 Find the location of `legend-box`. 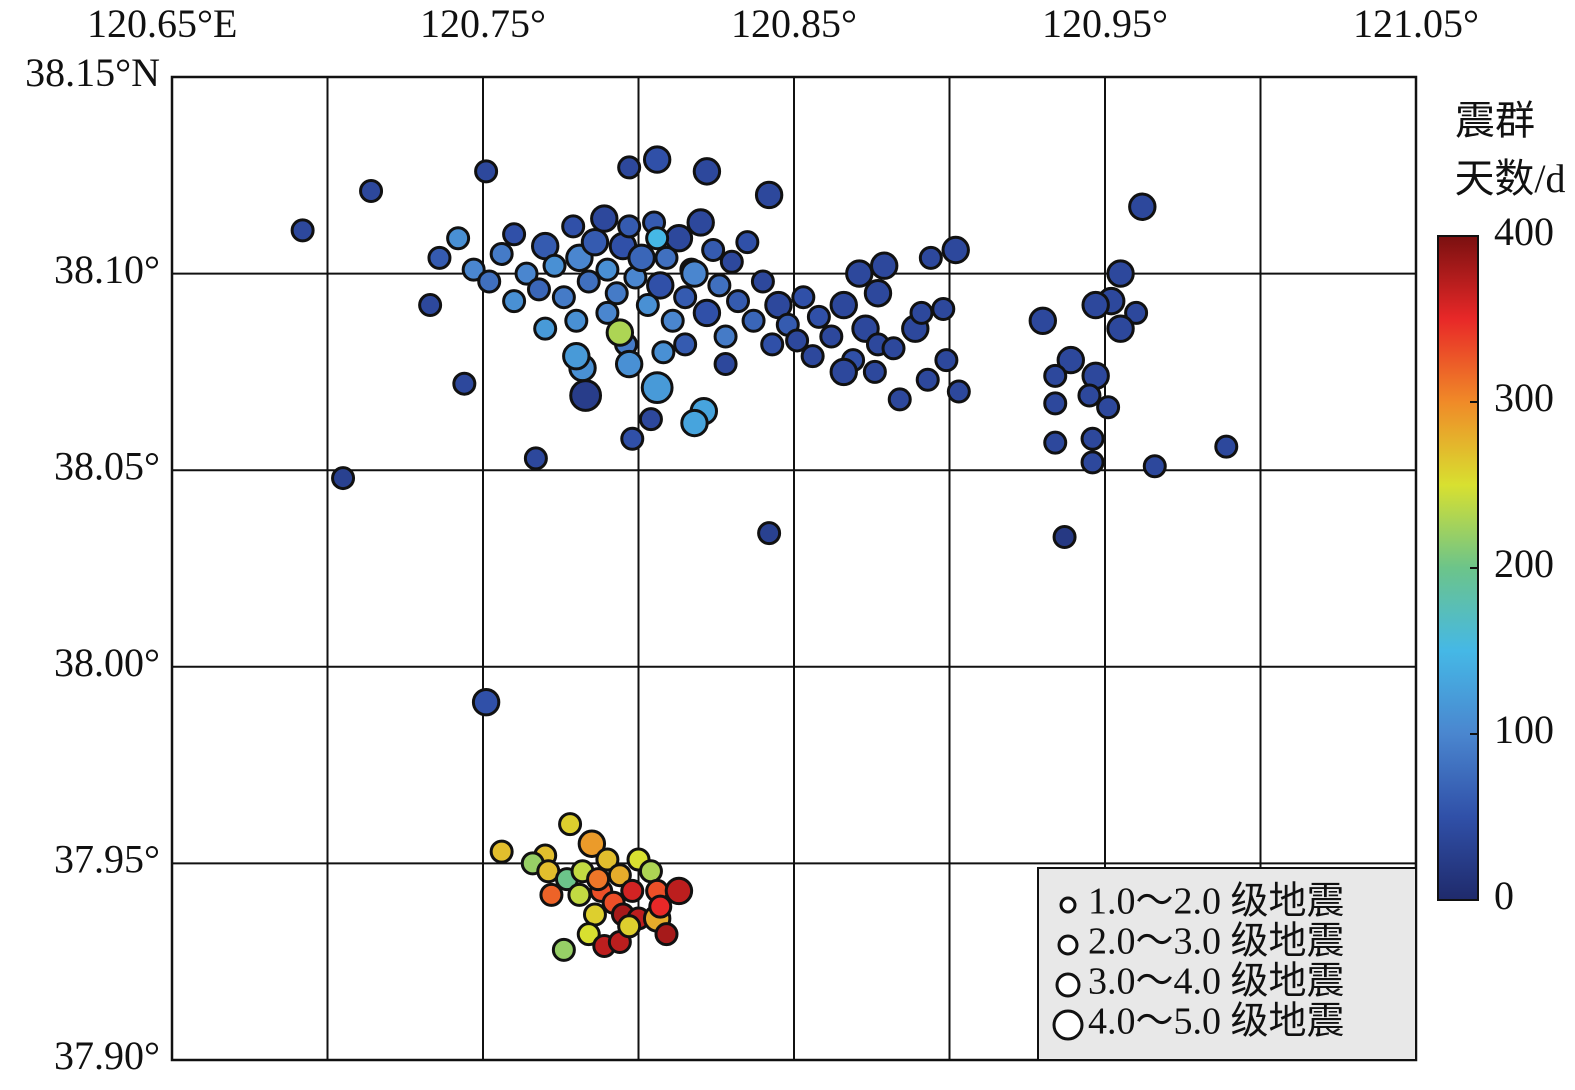

legend-box is located at coordinates (1227, 964).